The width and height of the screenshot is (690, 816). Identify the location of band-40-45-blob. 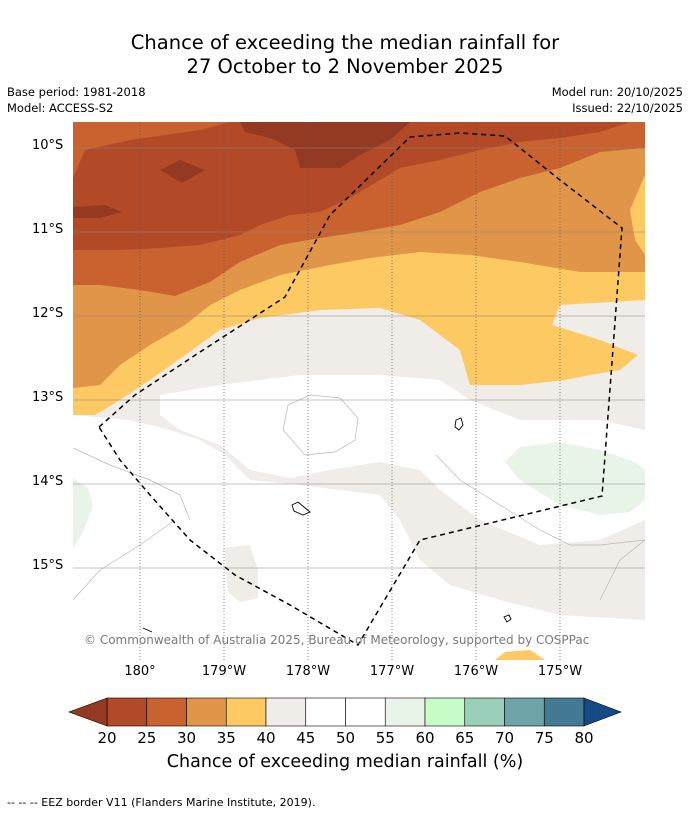
(241, 573).